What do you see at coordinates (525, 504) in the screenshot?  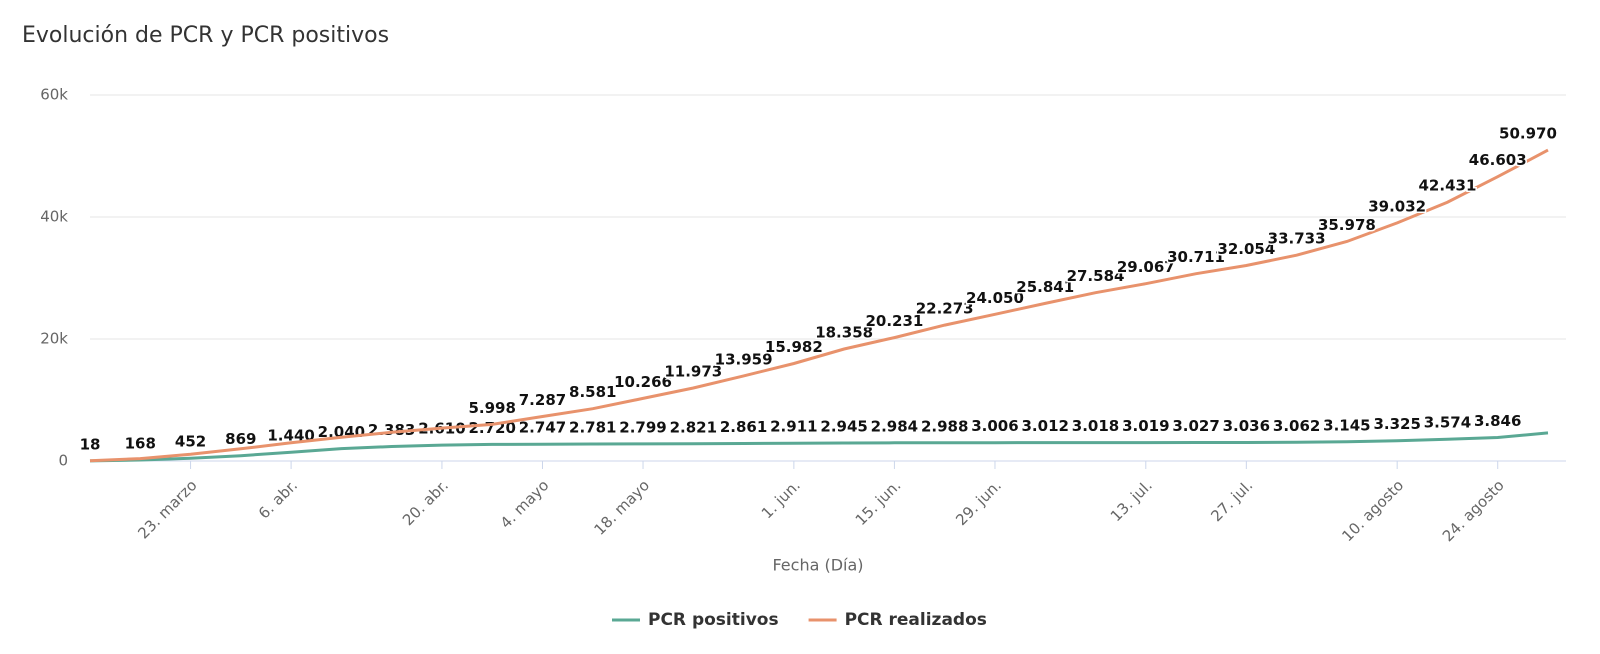 I see `x-tick-label: 4. mayo` at bounding box center [525, 504].